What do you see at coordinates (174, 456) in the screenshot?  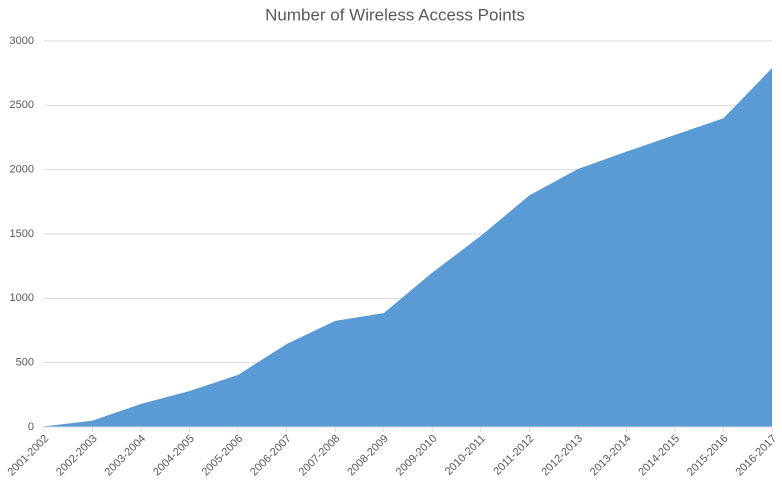 I see `x-tick-label: 2004-2005` at bounding box center [174, 456].